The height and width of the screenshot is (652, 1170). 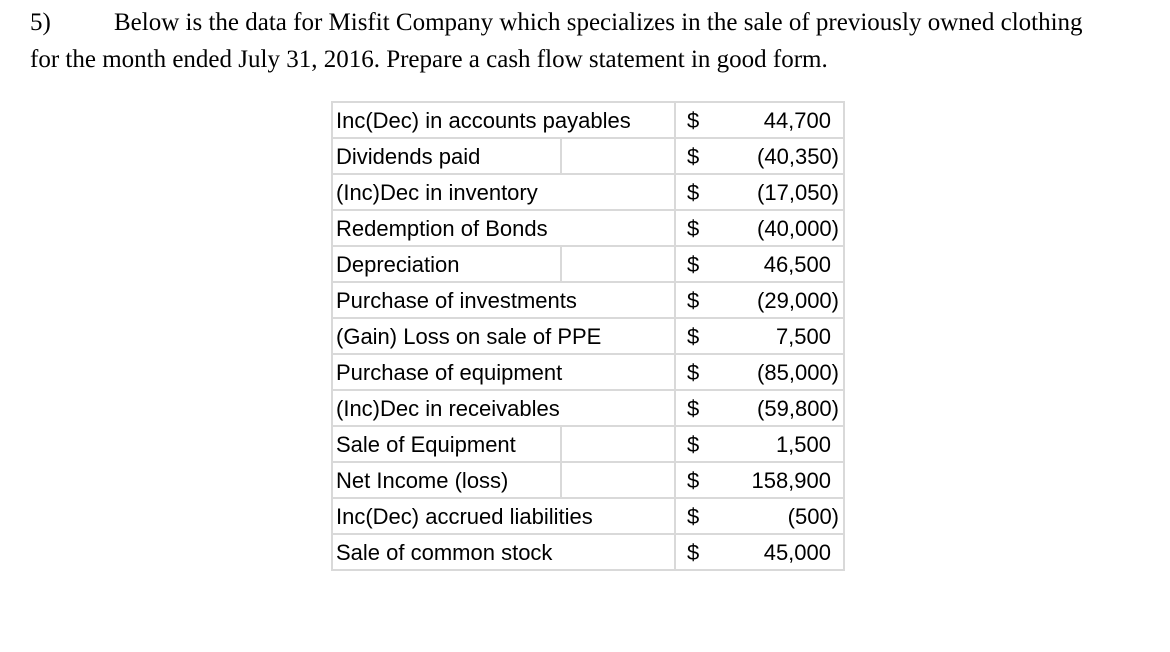 I want to click on row-label: Sale of common stock, so click(x=444, y=552).